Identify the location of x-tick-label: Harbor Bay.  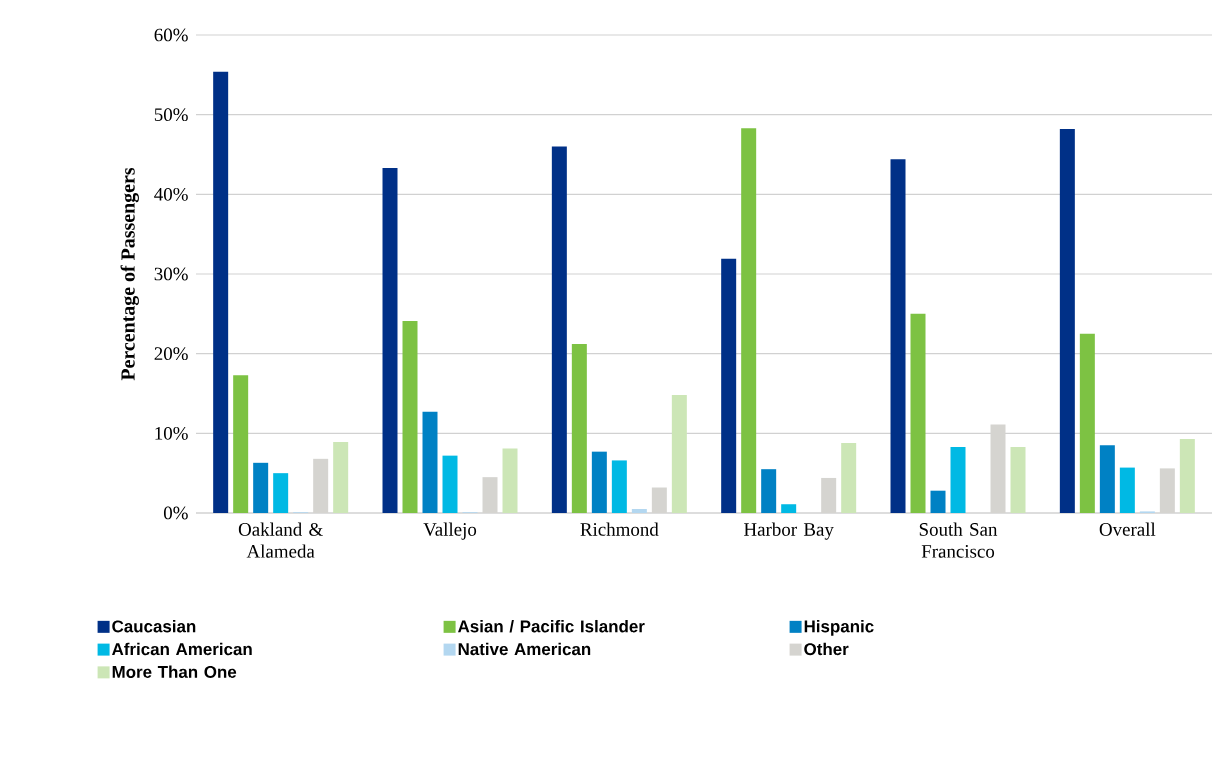
(789, 531).